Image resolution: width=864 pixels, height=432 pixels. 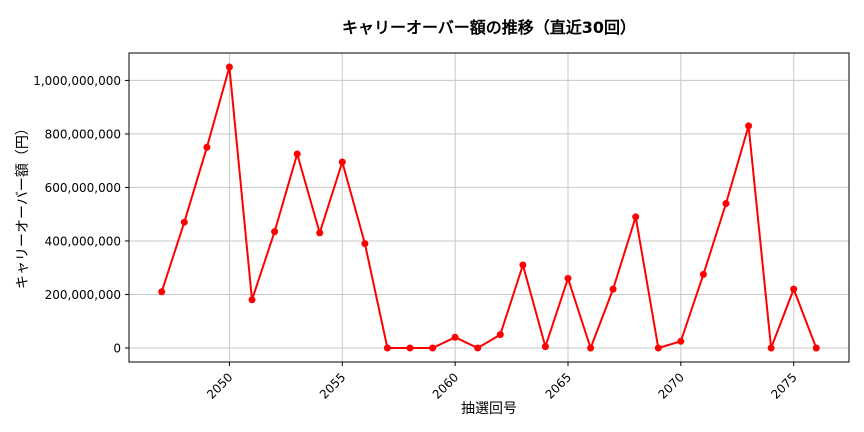 What do you see at coordinates (83, 295) in the screenshot?
I see `y-tick-label: 200,000,000` at bounding box center [83, 295].